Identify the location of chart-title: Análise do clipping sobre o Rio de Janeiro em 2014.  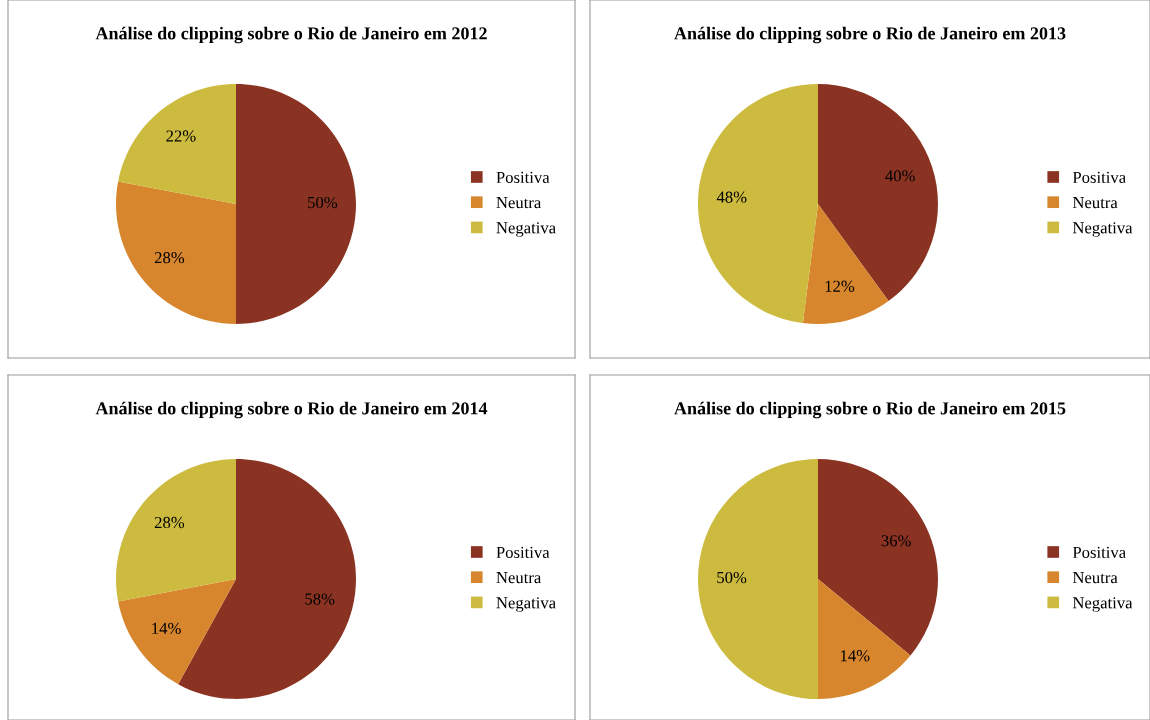
(291, 410).